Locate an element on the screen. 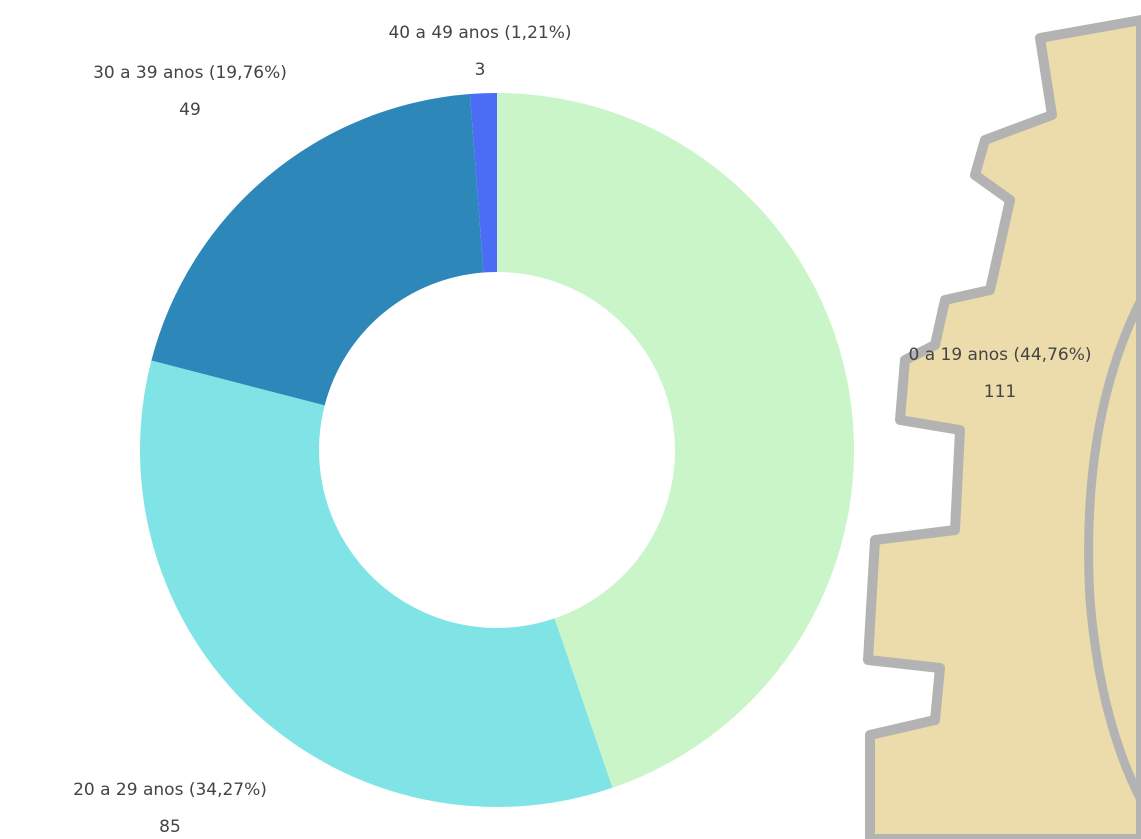 The width and height of the screenshot is (1141, 839). slice-label: 20 a 29 anos (34,27%) is located at coordinates (170, 790).